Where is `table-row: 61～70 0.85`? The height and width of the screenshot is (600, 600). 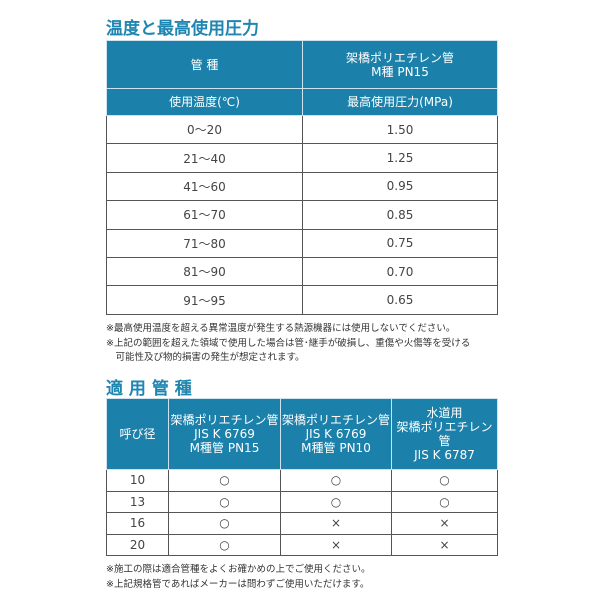
table-row: 61～70 0.85 is located at coordinates (302, 215).